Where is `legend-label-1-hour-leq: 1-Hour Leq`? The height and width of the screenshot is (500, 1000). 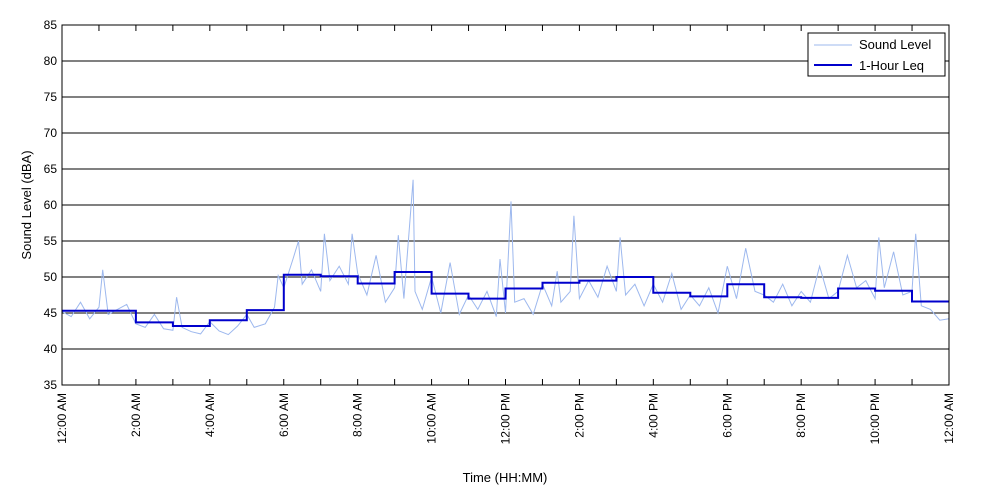
legend-label-1-hour-leq: 1-Hour Leq is located at coordinates (891, 65).